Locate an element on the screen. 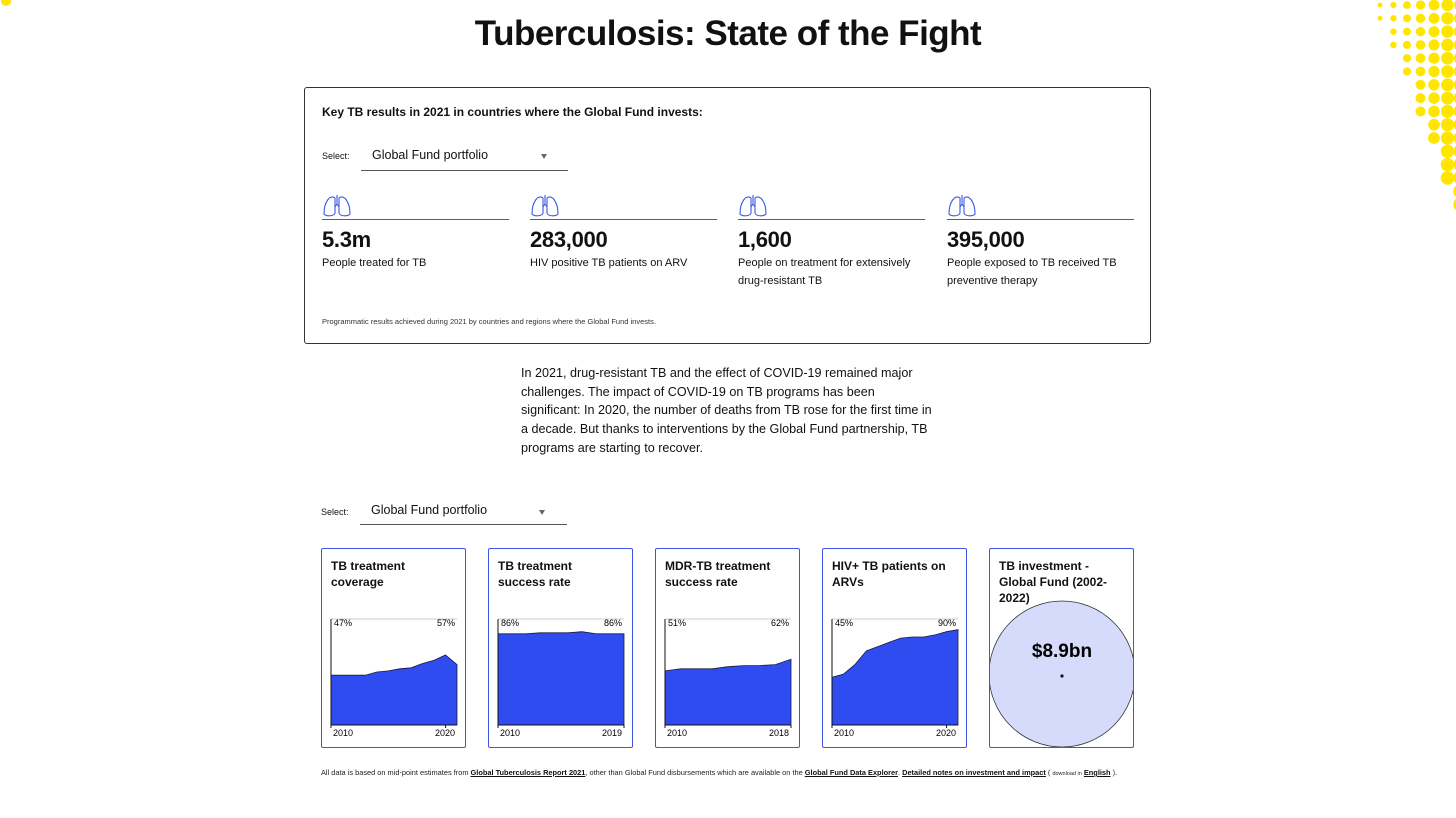 This screenshot has height=818, width=1456. card: 47% 57% 2010 2020 TB treatment coverage is located at coordinates (393, 648).